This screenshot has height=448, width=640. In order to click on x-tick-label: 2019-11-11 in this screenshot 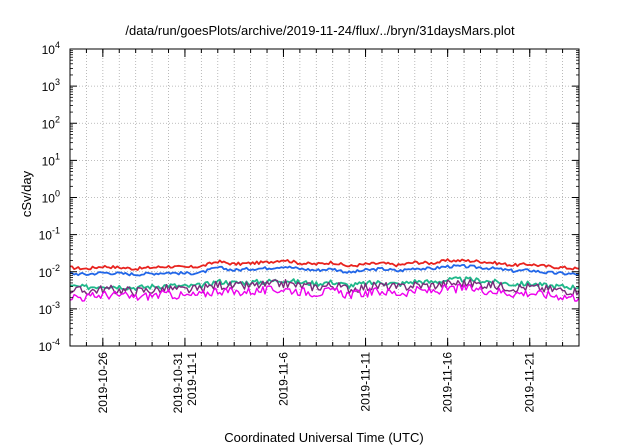, I will do `click(366, 382)`.